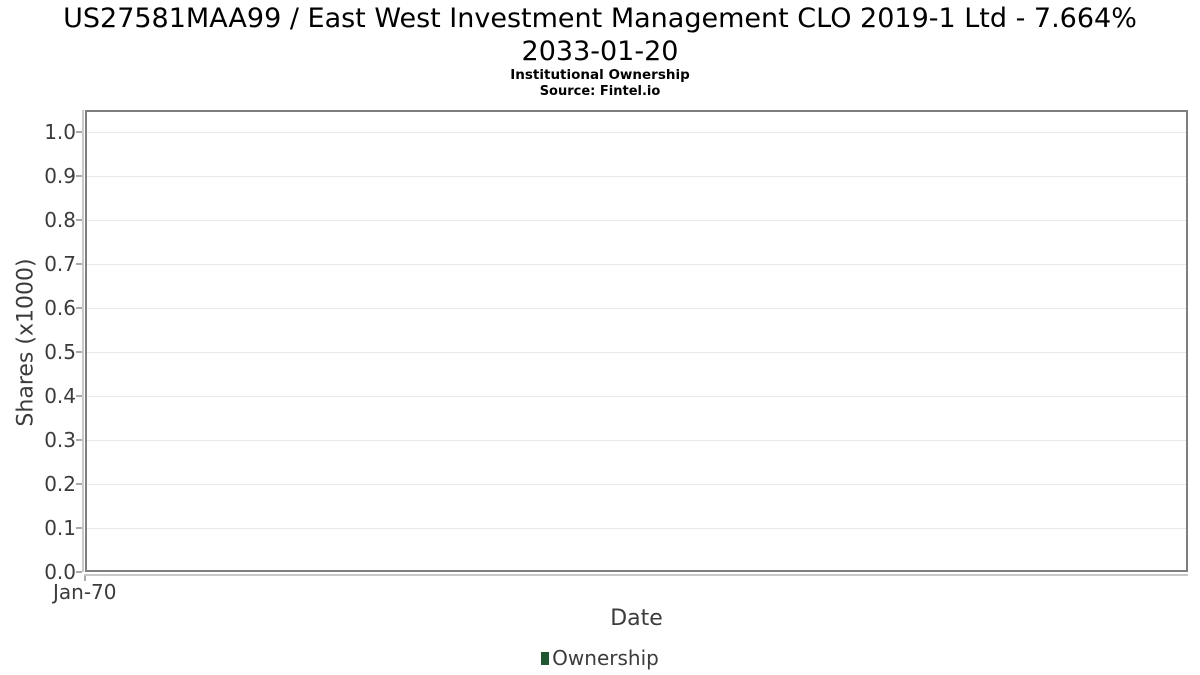 Image resolution: width=1200 pixels, height=675 pixels. I want to click on chart-title-line2: 2033-01-20, so click(600, 51).